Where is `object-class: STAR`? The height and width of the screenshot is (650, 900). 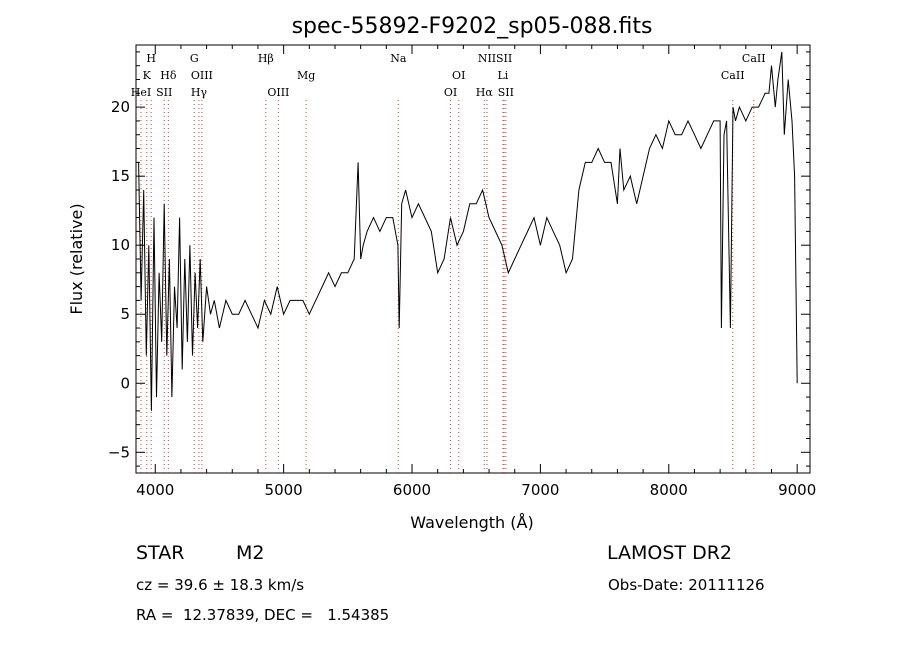 object-class: STAR is located at coordinates (160, 553).